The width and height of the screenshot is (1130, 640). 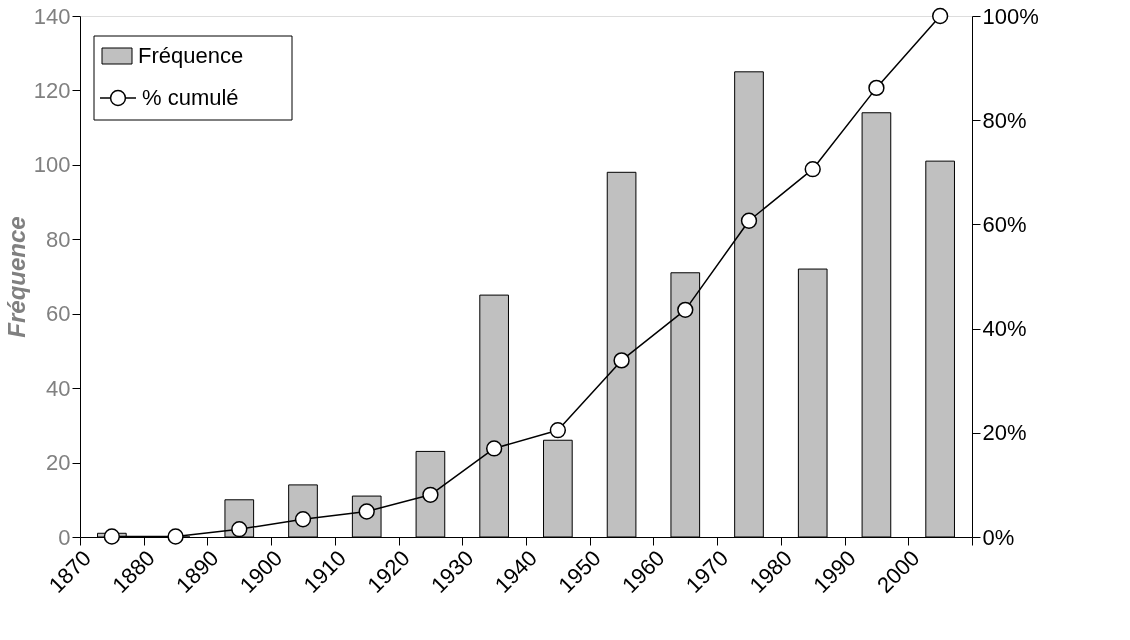 I want to click on y2-tick-label: 0%, so click(x=998, y=537).